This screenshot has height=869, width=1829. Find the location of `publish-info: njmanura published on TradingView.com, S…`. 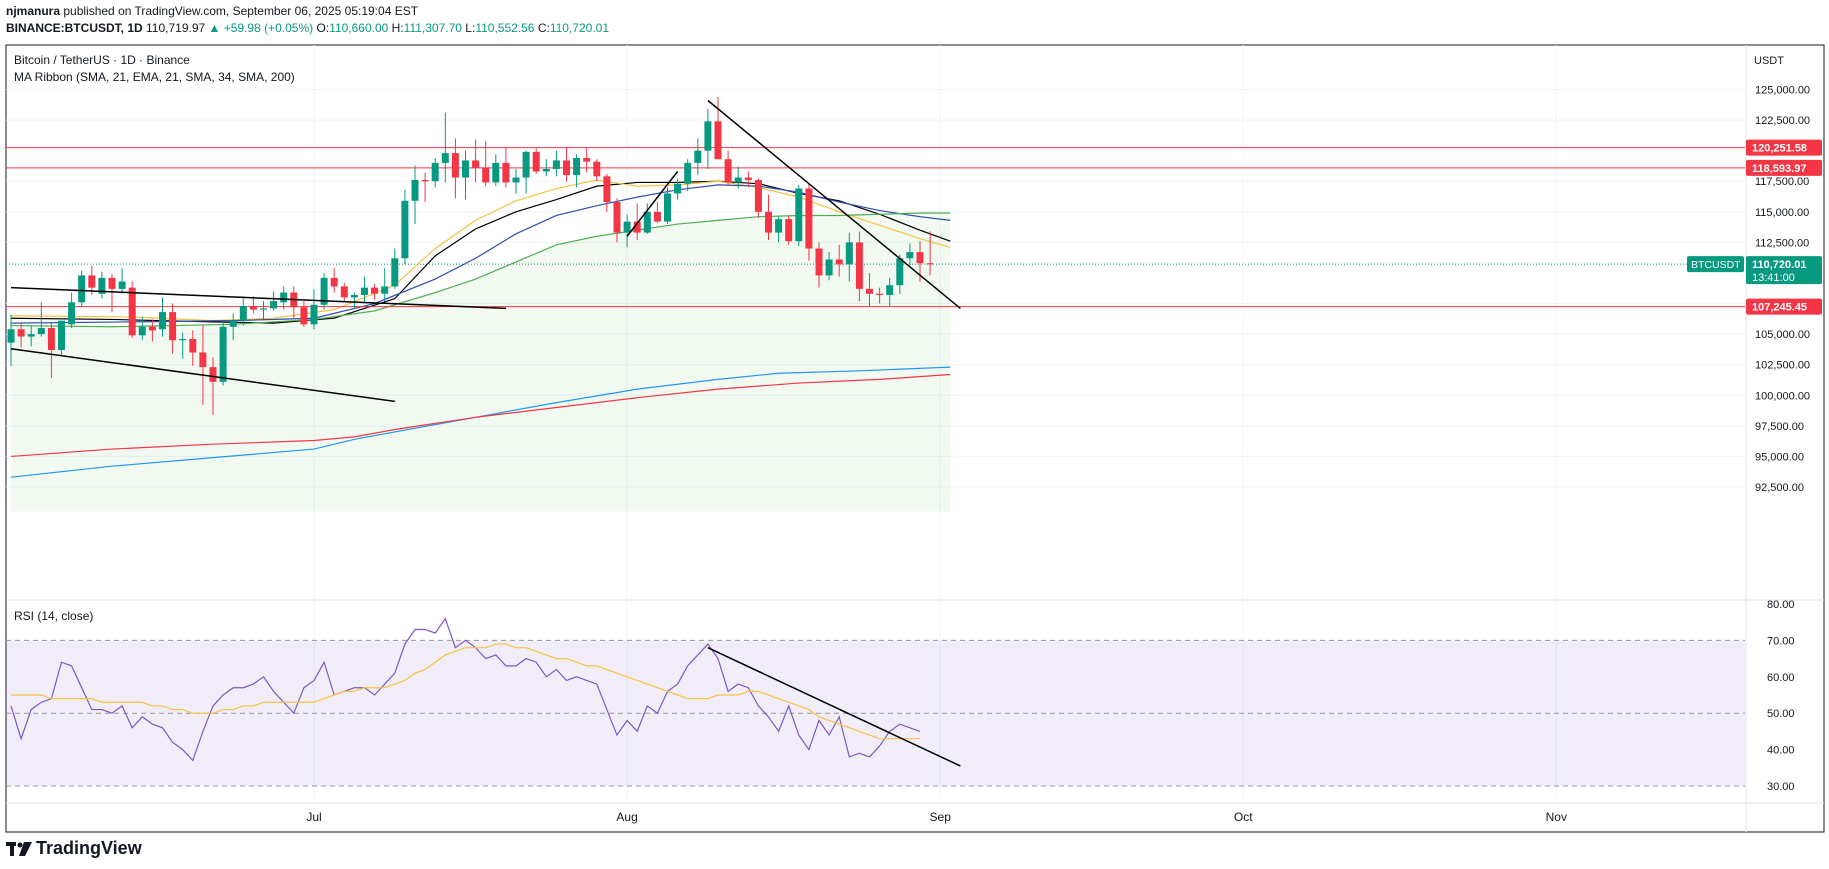

publish-info: njmanura published on TradingView.com, S… is located at coordinates (212, 11).